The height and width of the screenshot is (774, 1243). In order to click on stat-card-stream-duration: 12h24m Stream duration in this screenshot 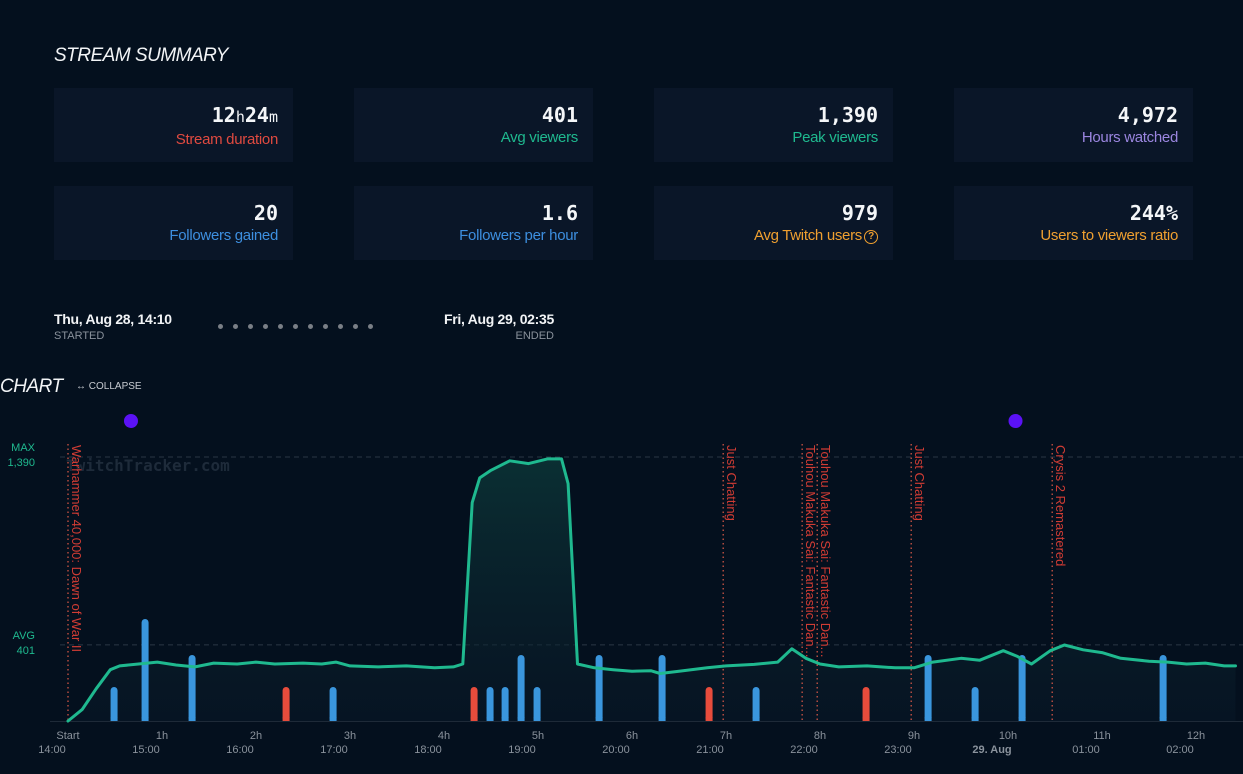, I will do `click(173, 125)`.